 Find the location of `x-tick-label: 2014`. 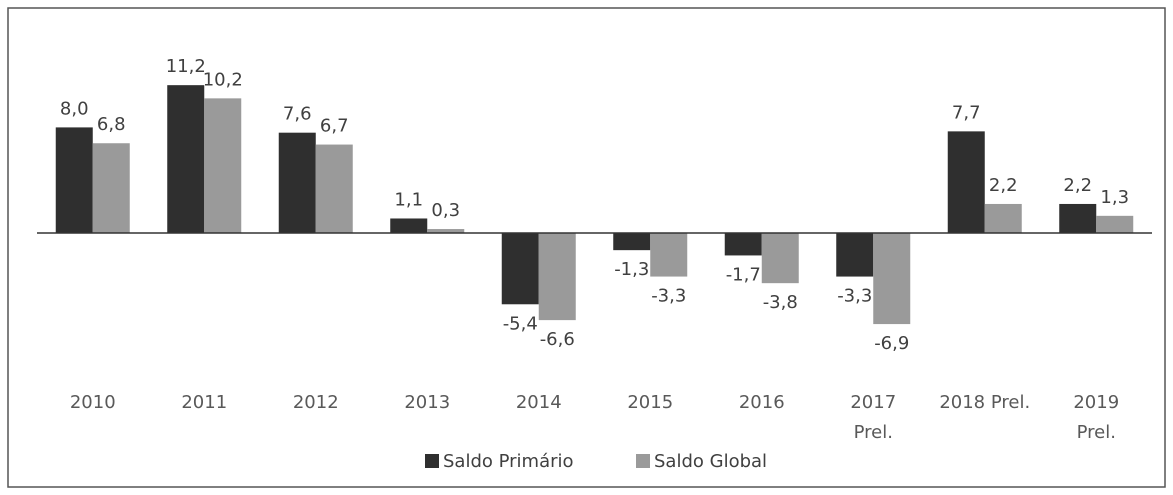

x-tick-label: 2014 is located at coordinates (538, 402).